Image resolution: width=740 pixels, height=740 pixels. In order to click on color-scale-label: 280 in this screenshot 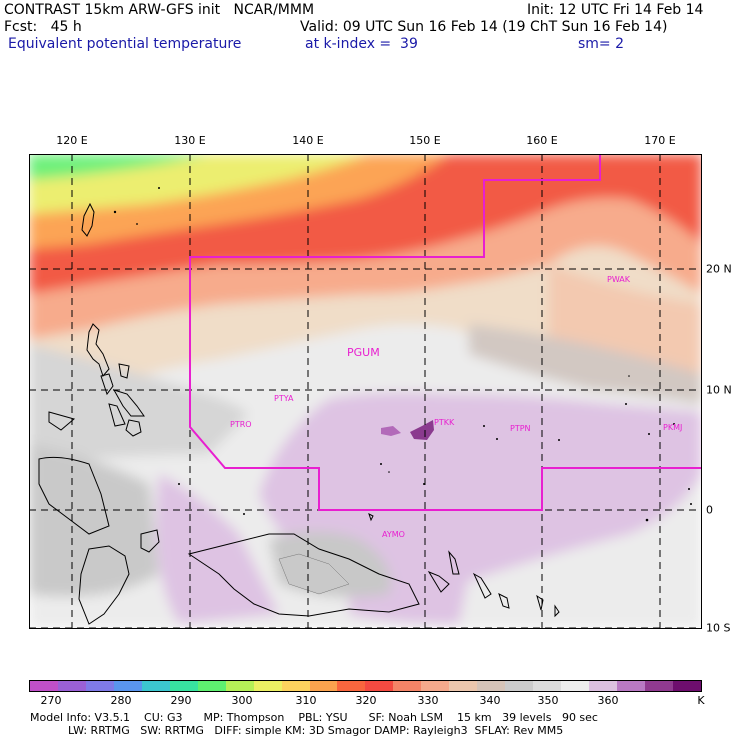, I will do `click(121, 700)`.